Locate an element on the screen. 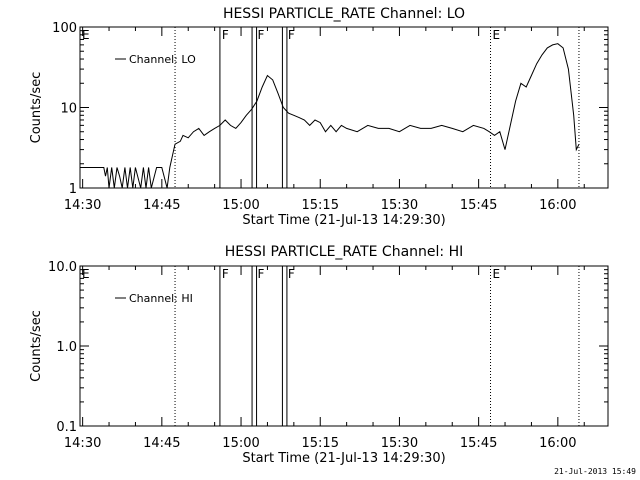 The image size is (640, 480). y-tick-label: 10 is located at coordinates (68, 109).